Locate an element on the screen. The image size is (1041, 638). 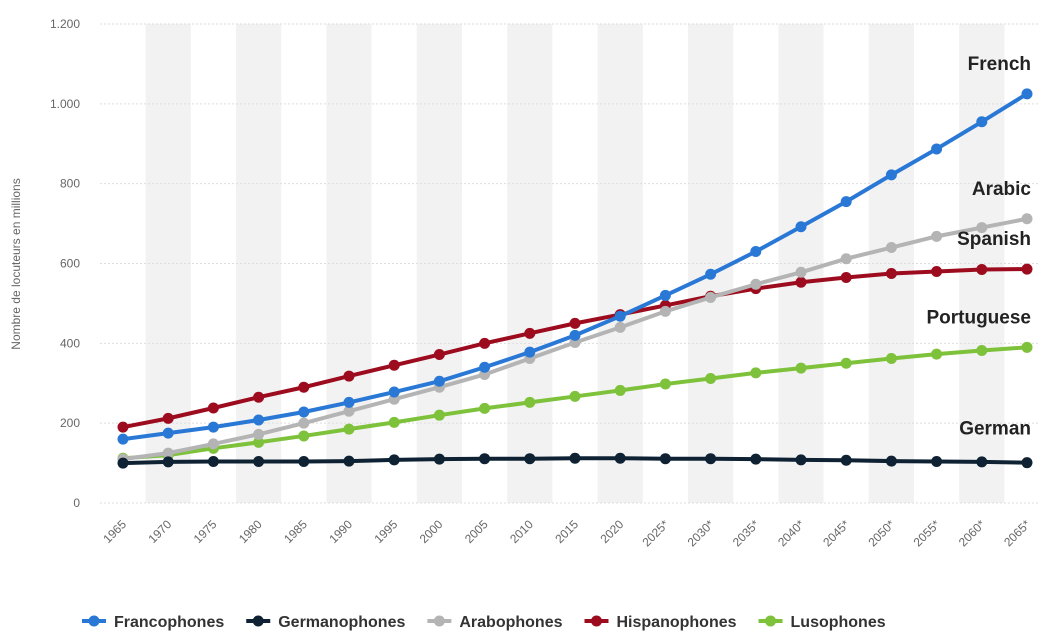
legend-label: Francophones is located at coordinates (169, 622).